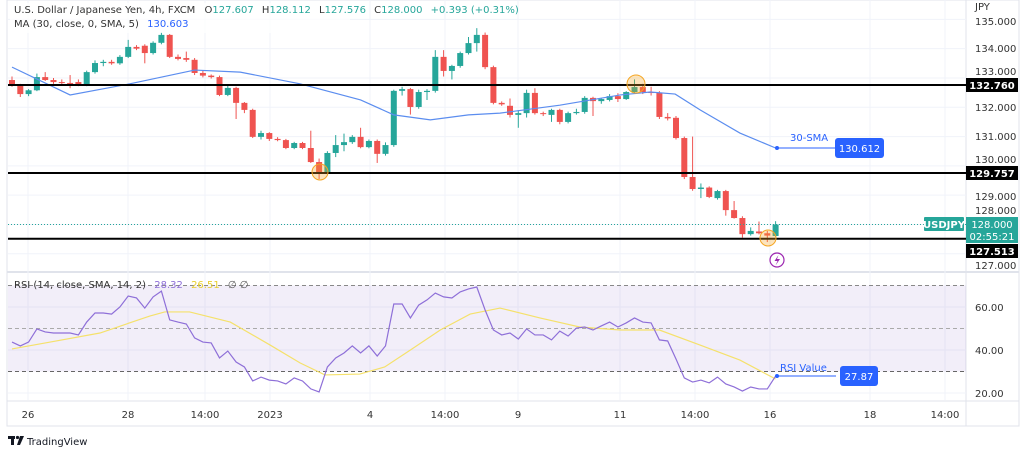 Image resolution: width=1024 pixels, height=454 pixels. I want to click on symbol-badge-text: USDJPY, so click(944, 225).